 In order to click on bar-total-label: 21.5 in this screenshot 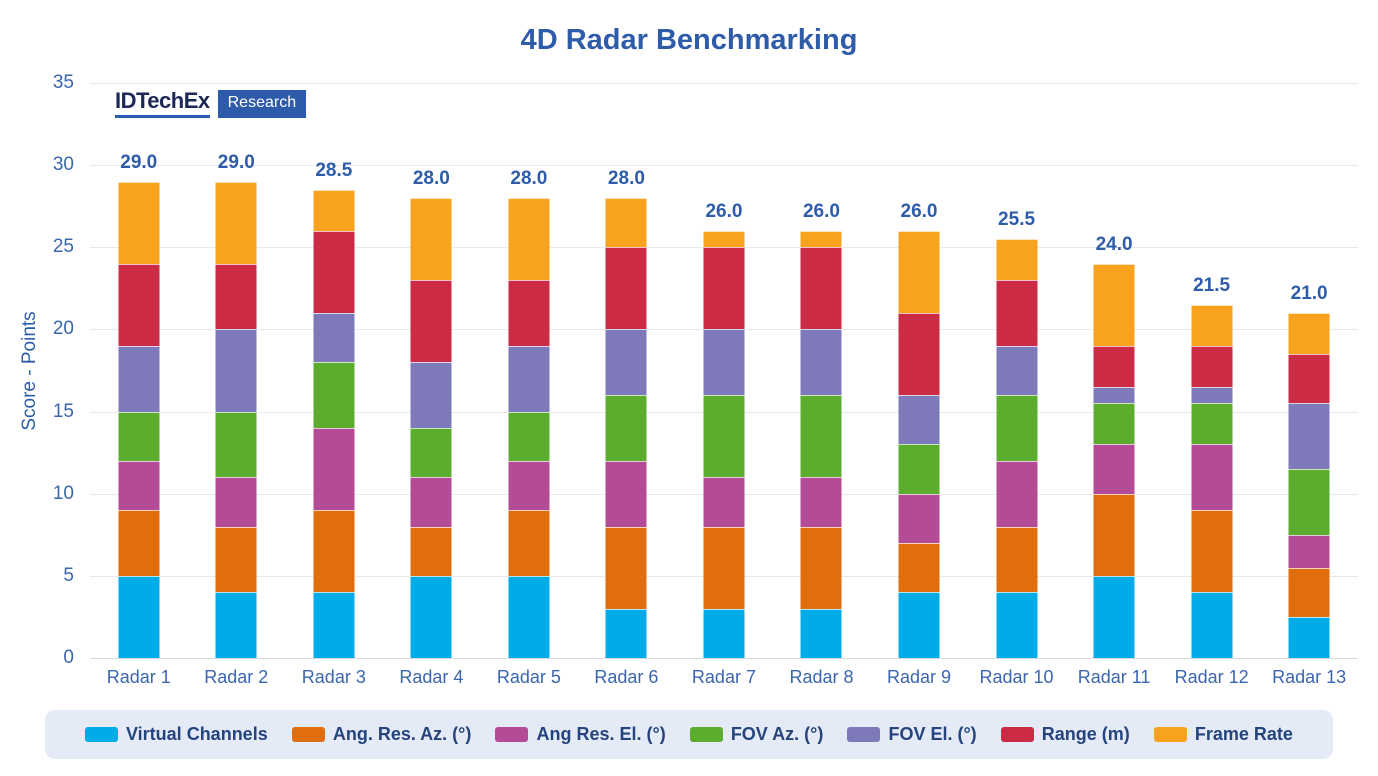, I will do `click(1212, 285)`.